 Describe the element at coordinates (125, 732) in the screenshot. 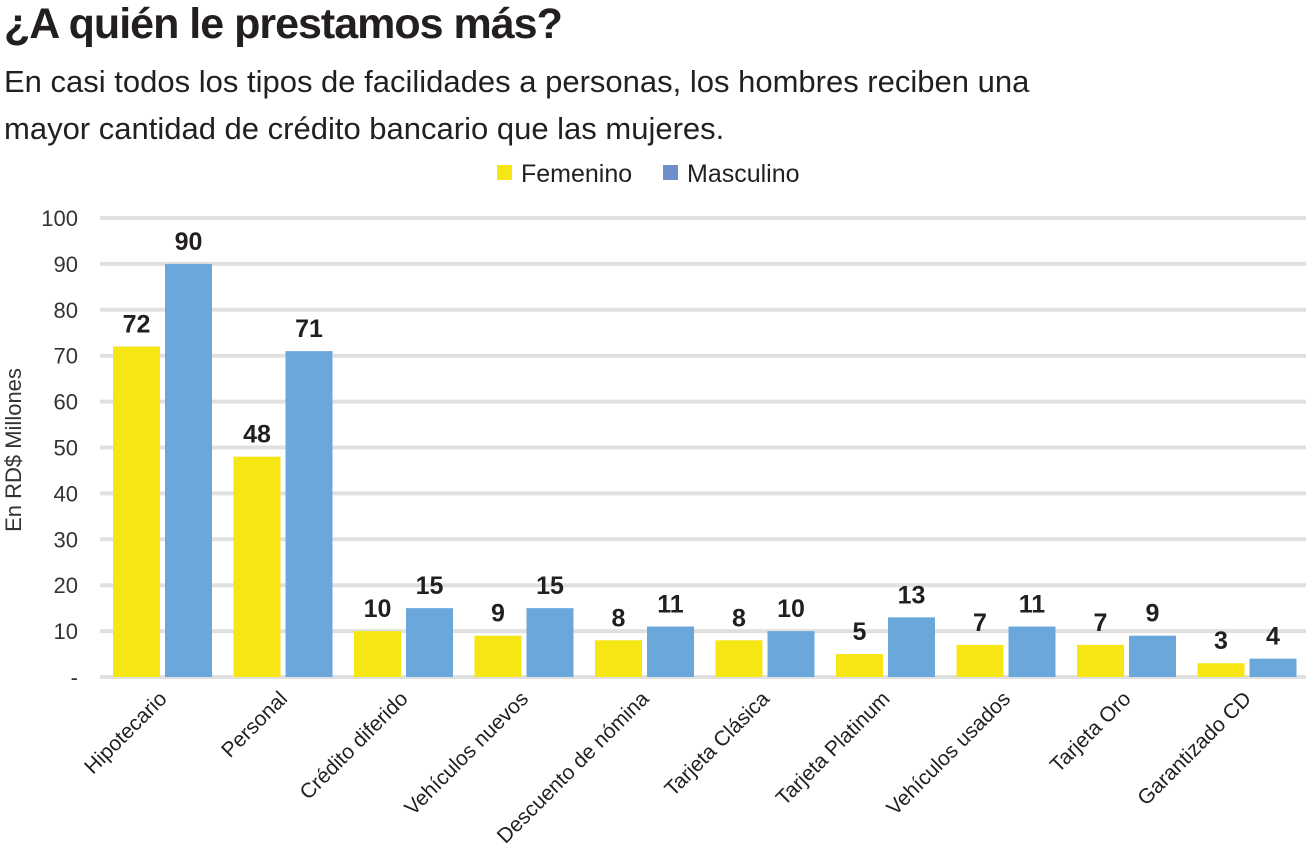

I see `x-tick-label: Hipotecario` at that location.